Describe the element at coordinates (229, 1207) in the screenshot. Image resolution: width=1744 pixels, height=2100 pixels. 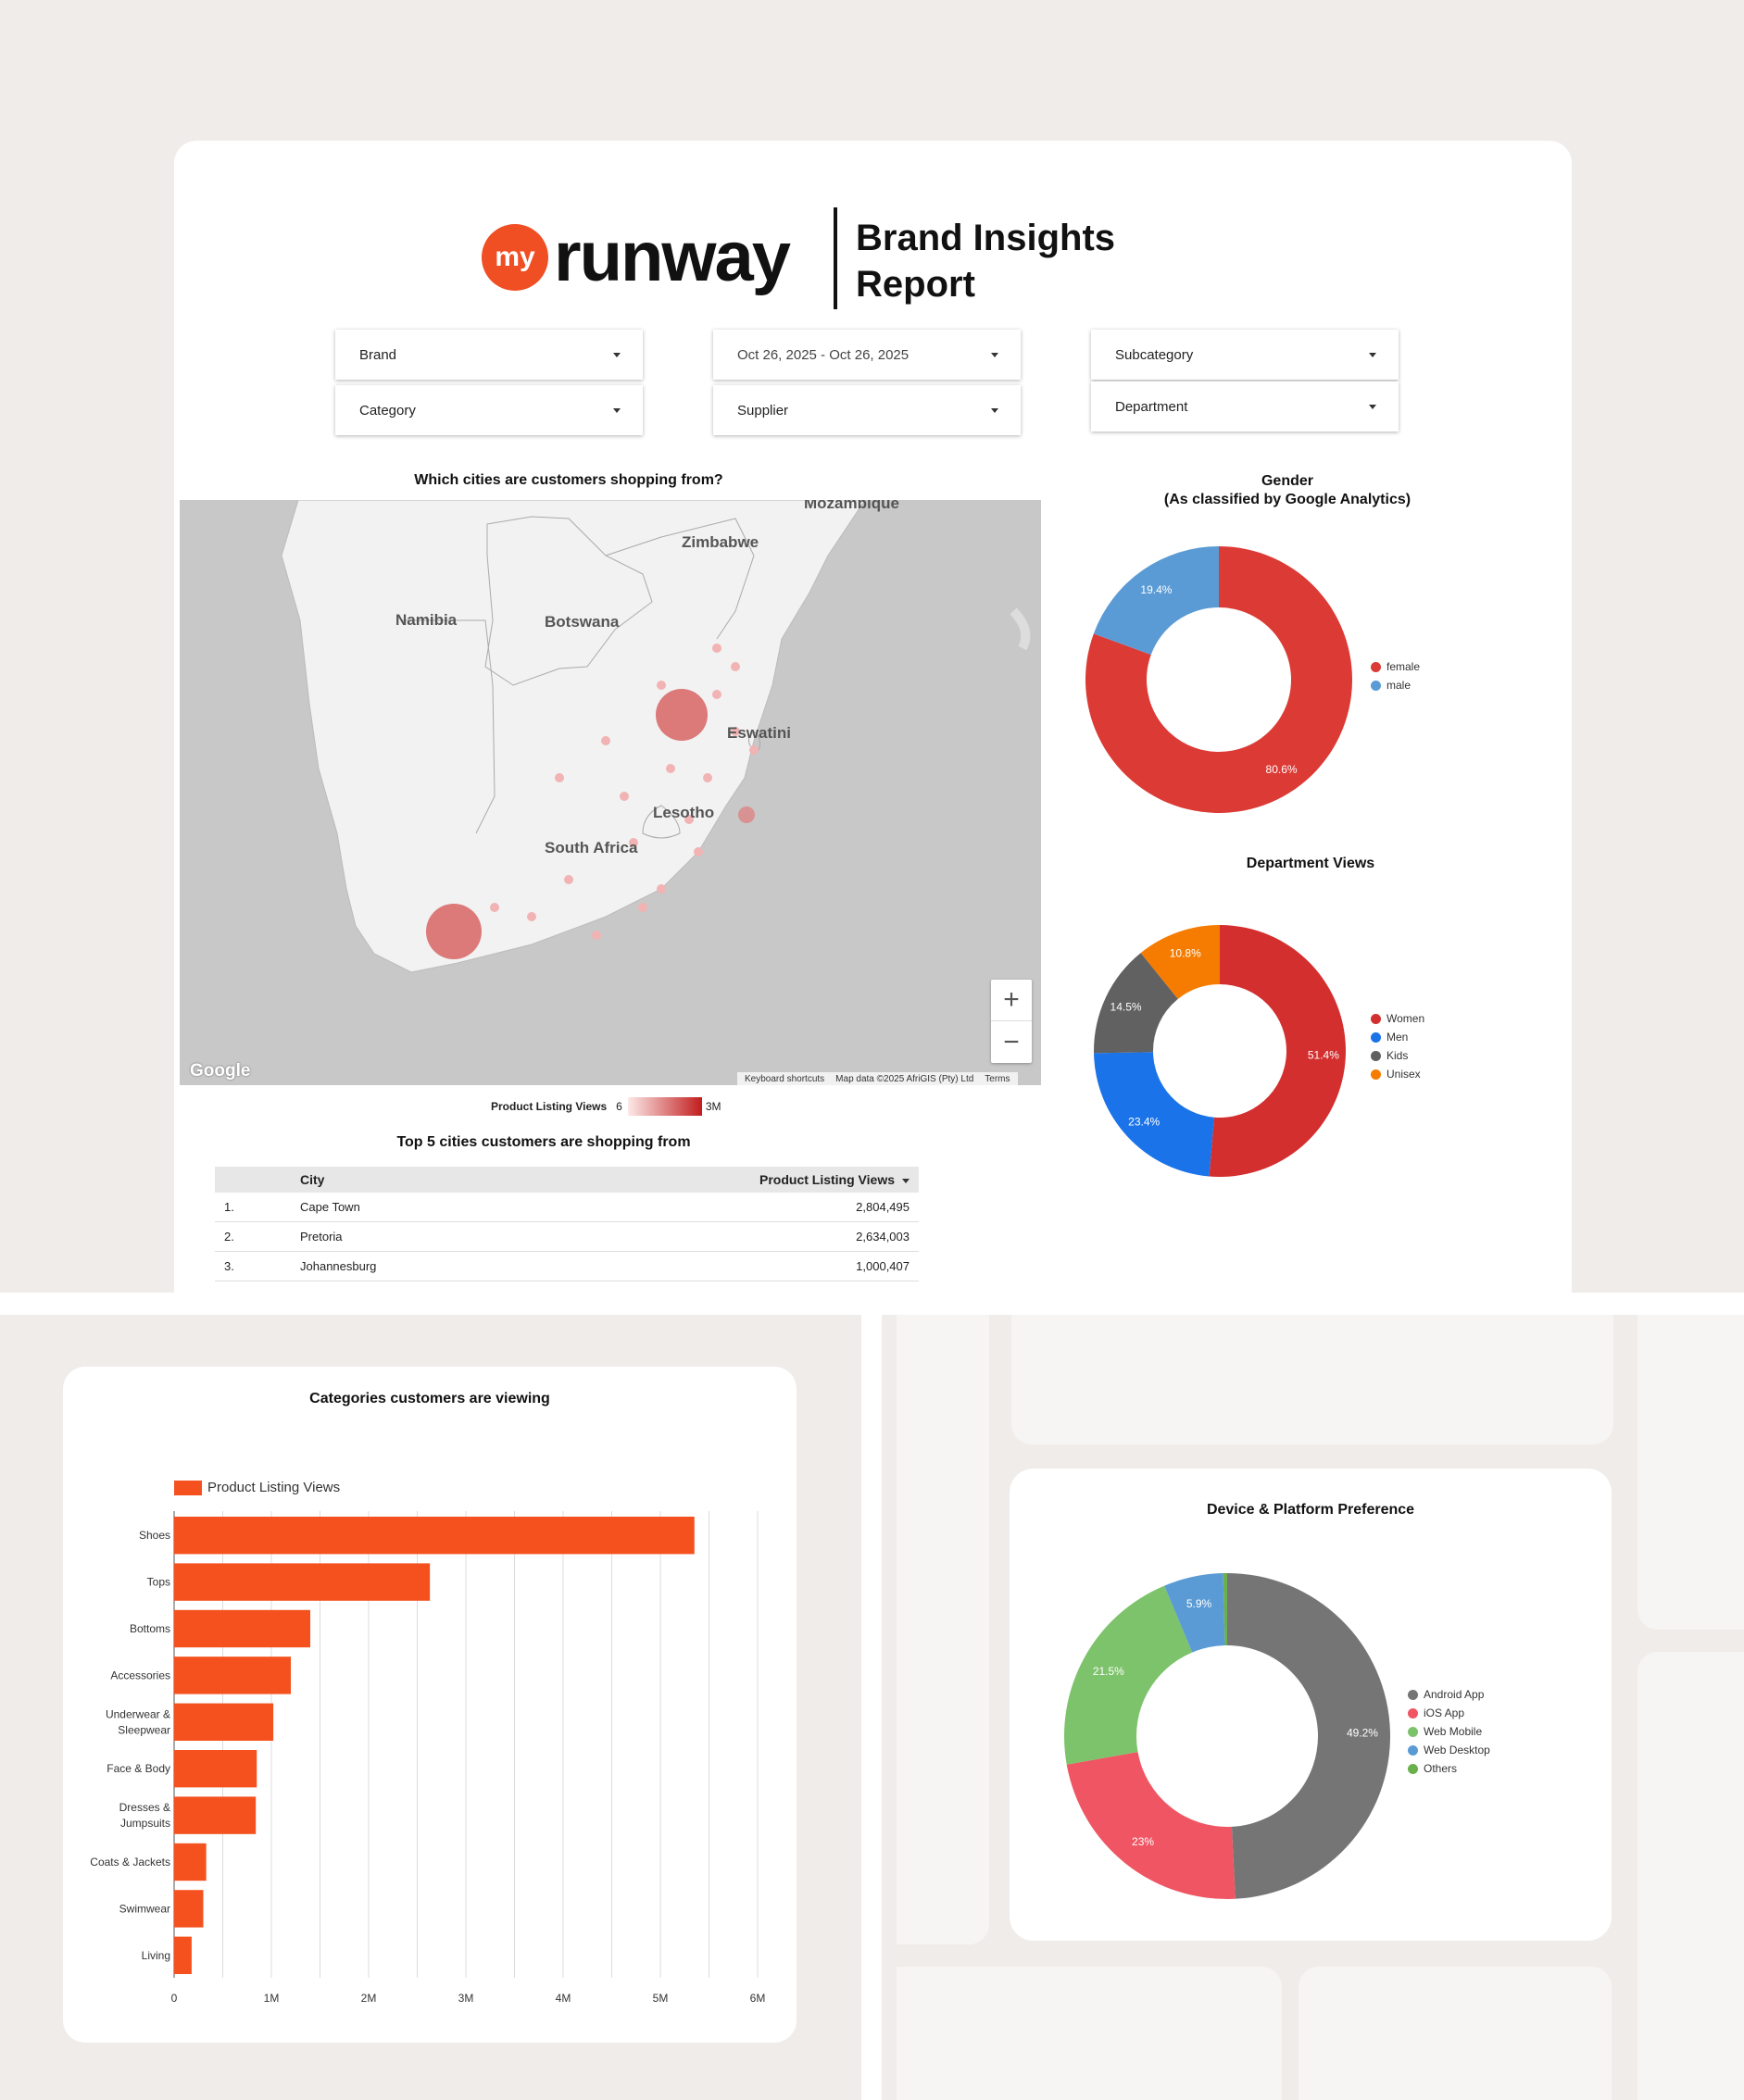
I see `row-index: 1.` at that location.